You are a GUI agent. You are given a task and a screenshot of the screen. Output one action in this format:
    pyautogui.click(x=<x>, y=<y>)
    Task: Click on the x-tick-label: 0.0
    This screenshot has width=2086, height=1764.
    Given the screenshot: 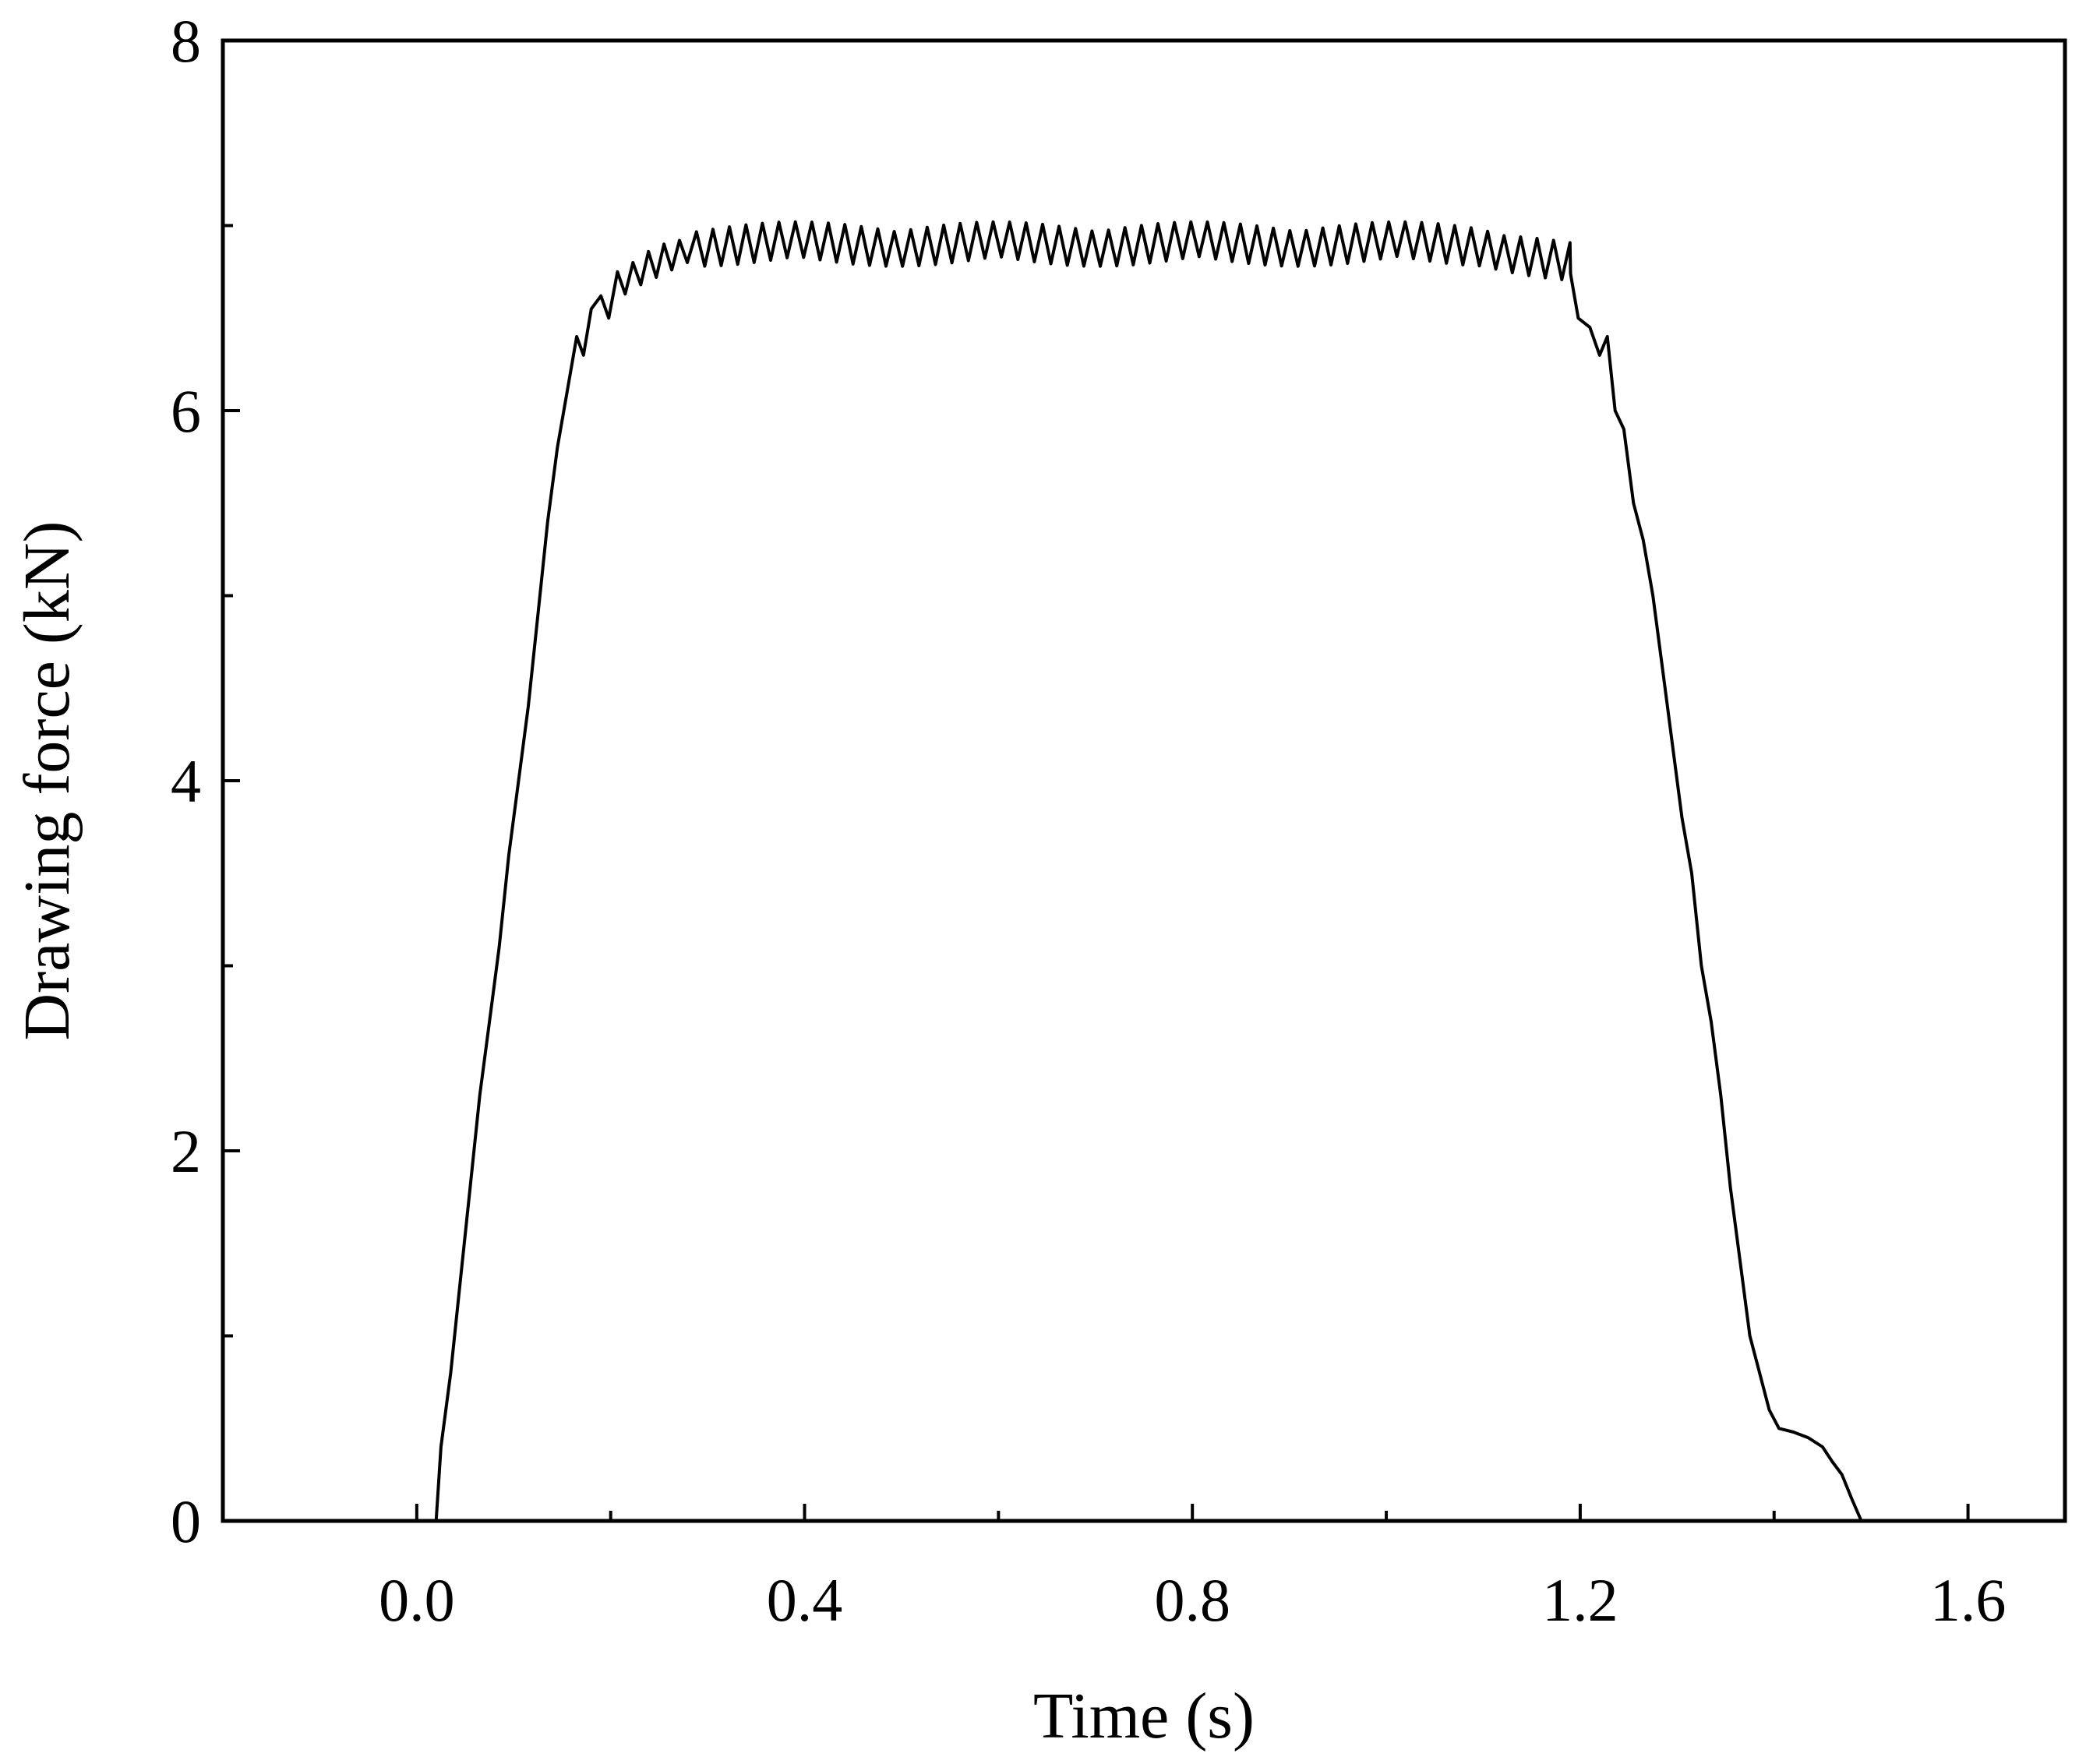 What is the action you would take?
    pyautogui.click(x=417, y=1600)
    